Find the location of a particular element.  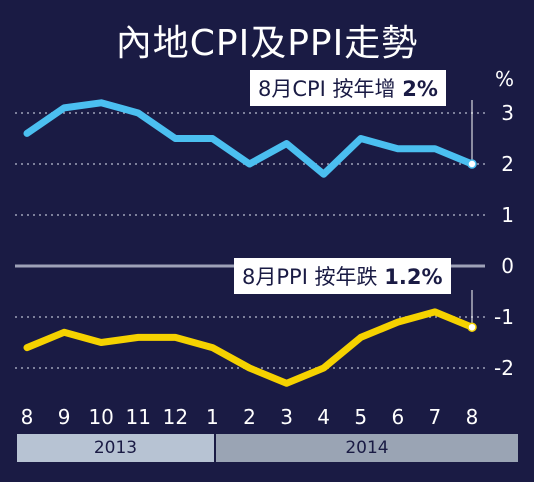

cpi-callout: 8月CPI 按年增 2% is located at coordinates (348, 88).